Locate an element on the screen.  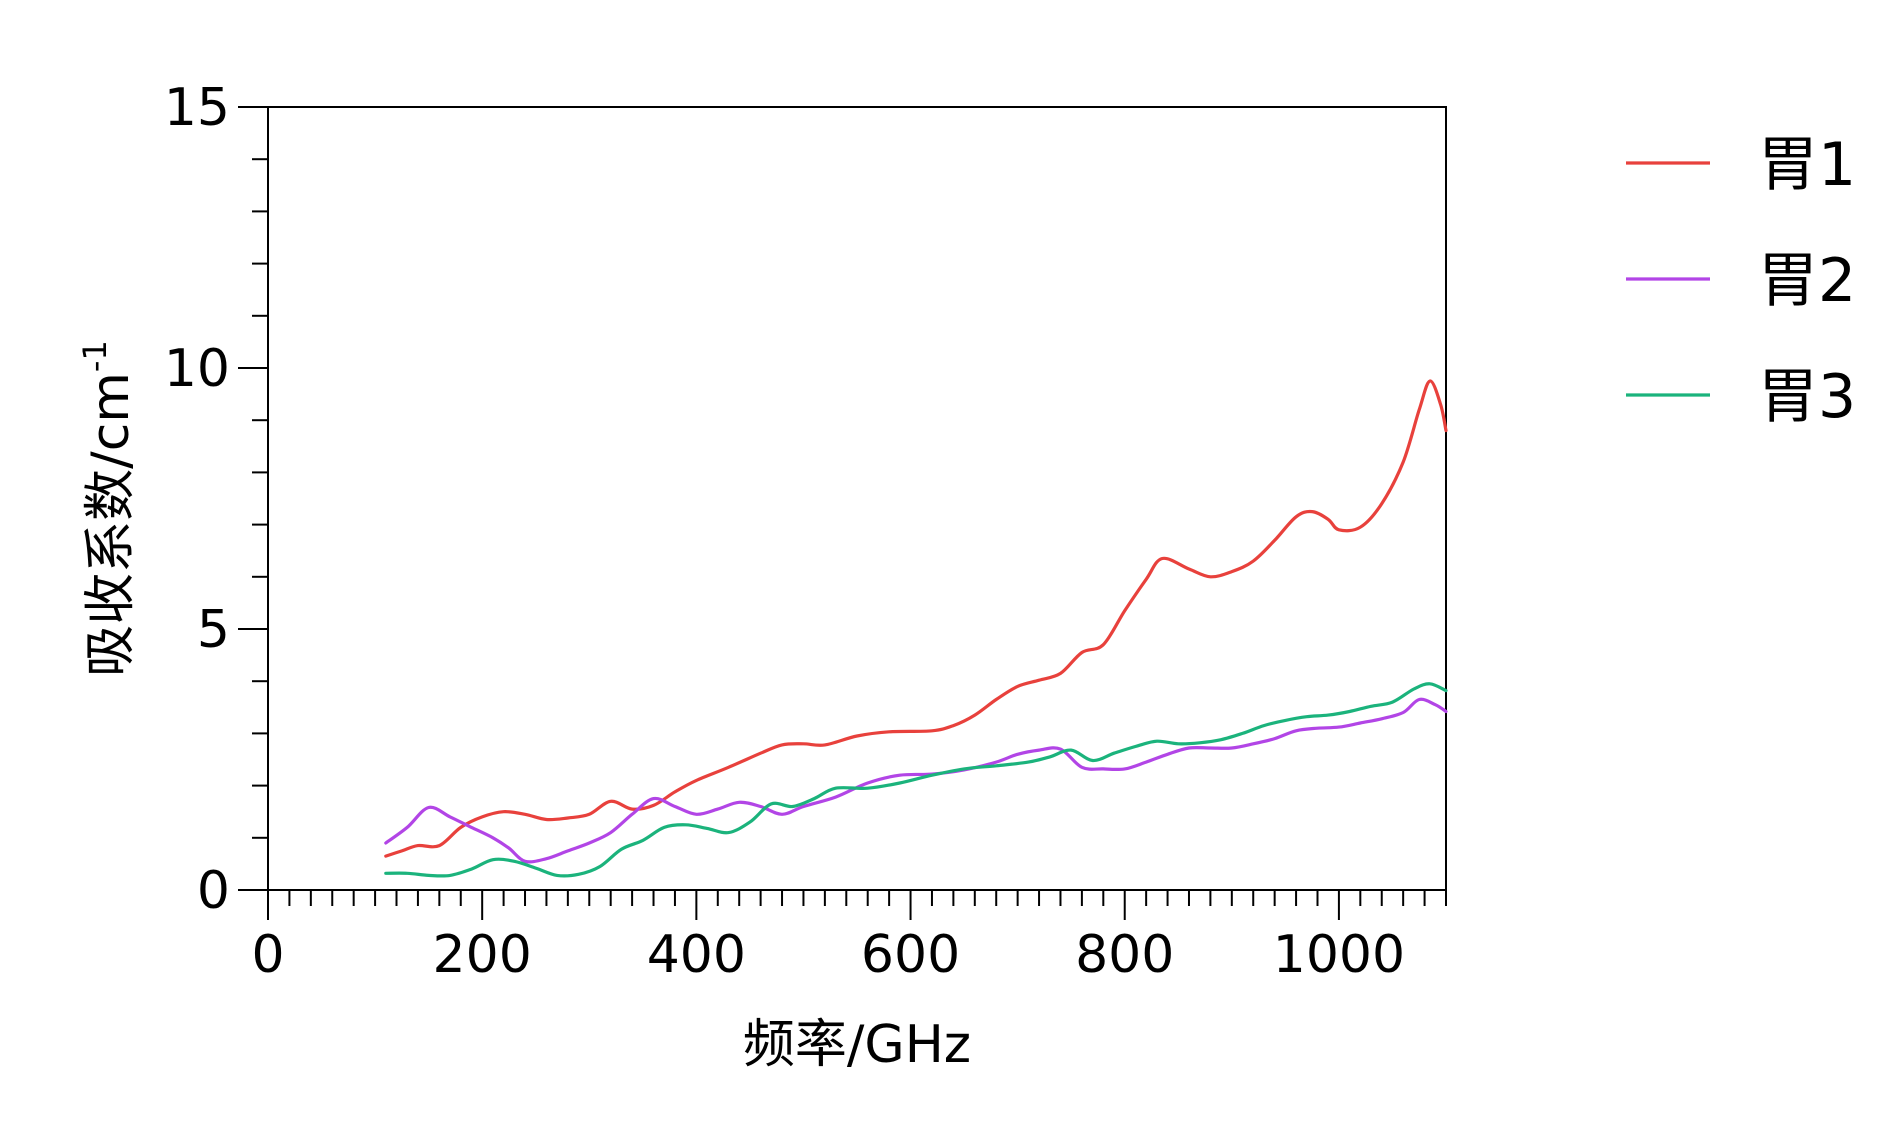
x-tick-label: 200 is located at coordinates (482, 955).